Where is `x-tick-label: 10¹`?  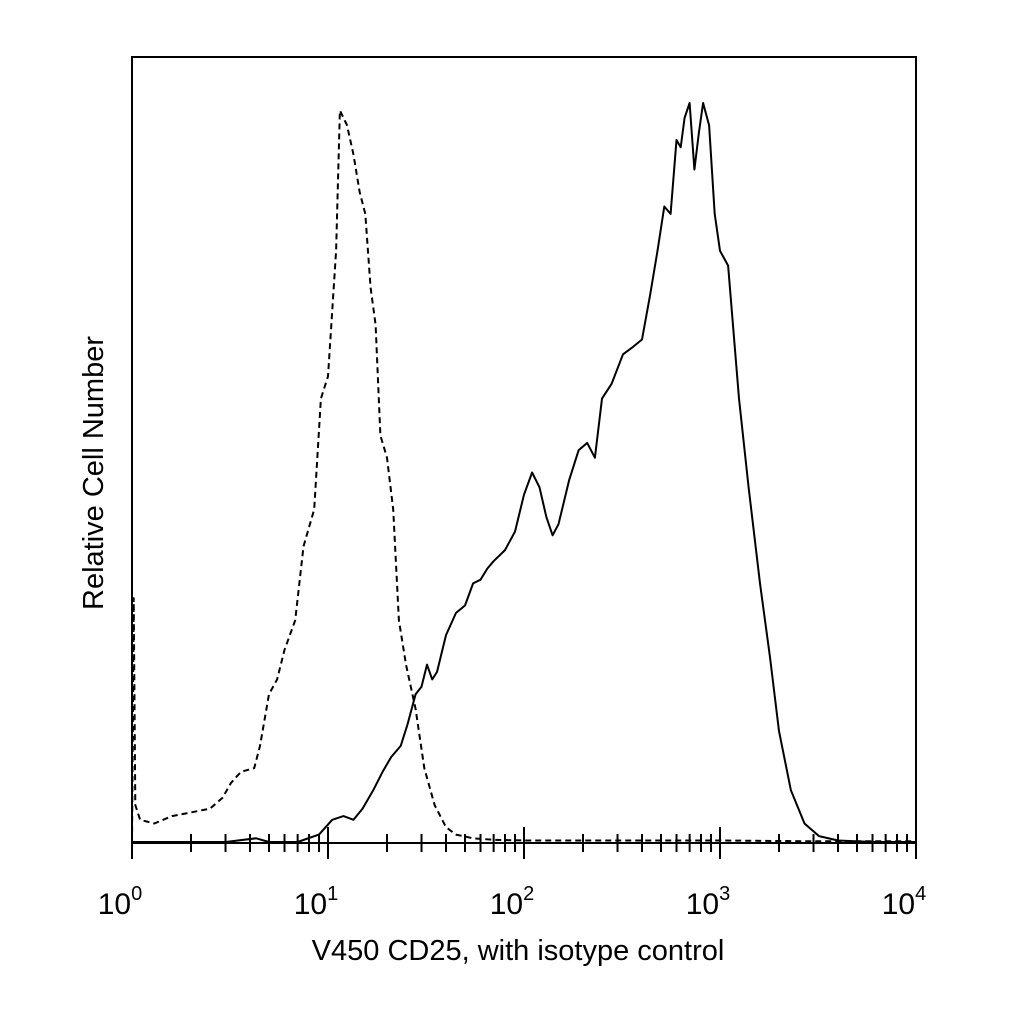 x-tick-label: 10¹ is located at coordinates (316, 902).